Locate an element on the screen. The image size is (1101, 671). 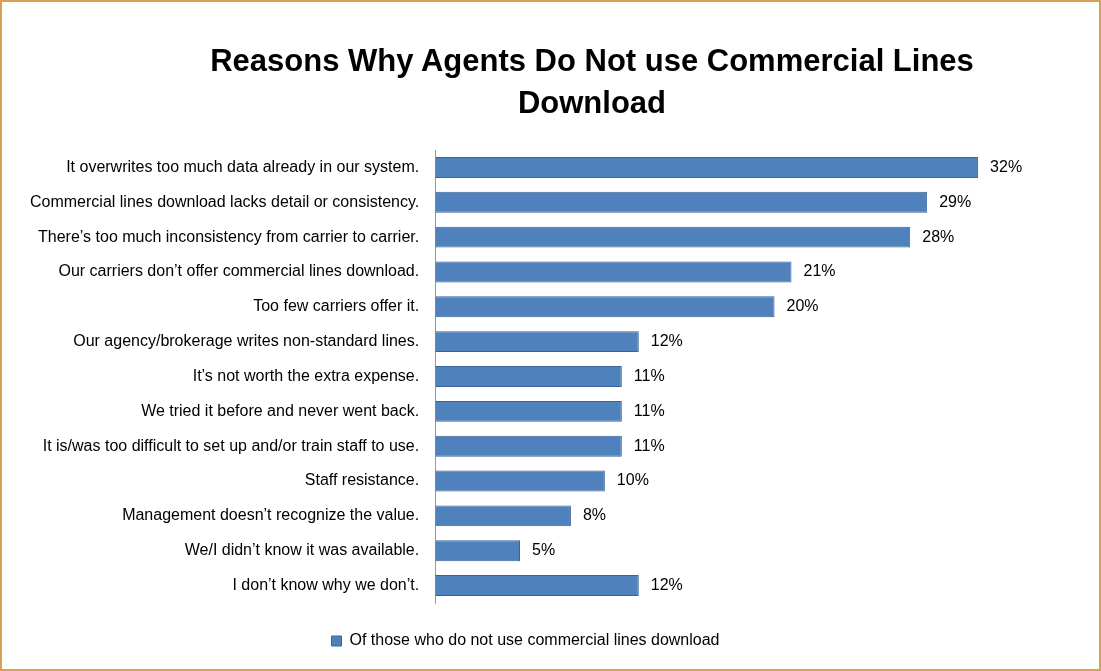
y-tick-label: It overwrites too much data already in our system. is located at coordinates (243, 166).